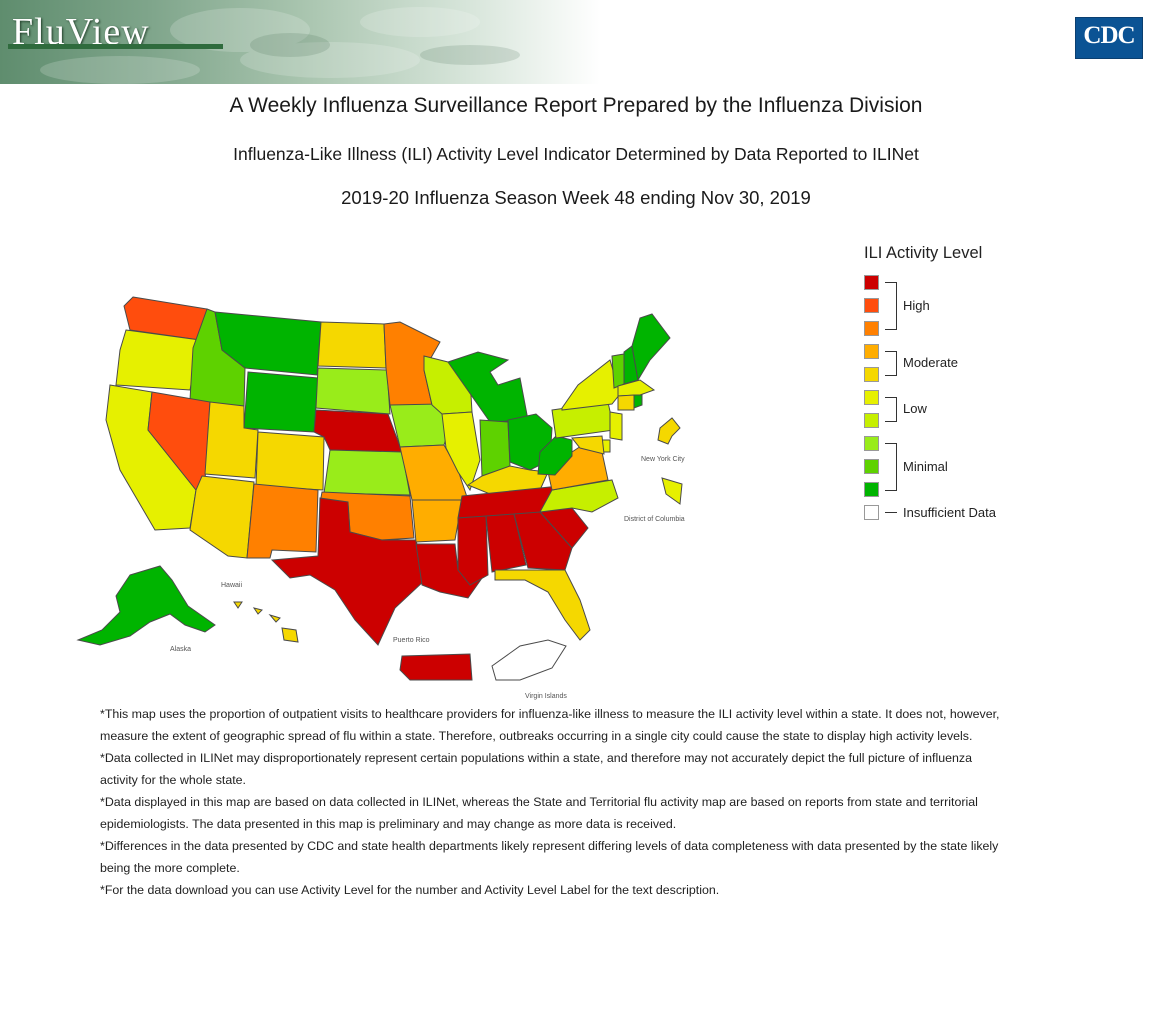 Image resolution: width=1152 pixels, height=1016 pixels. Describe the element at coordinates (411, 640) in the screenshot. I see `label-puerto-rico: Puerto Rico` at that location.